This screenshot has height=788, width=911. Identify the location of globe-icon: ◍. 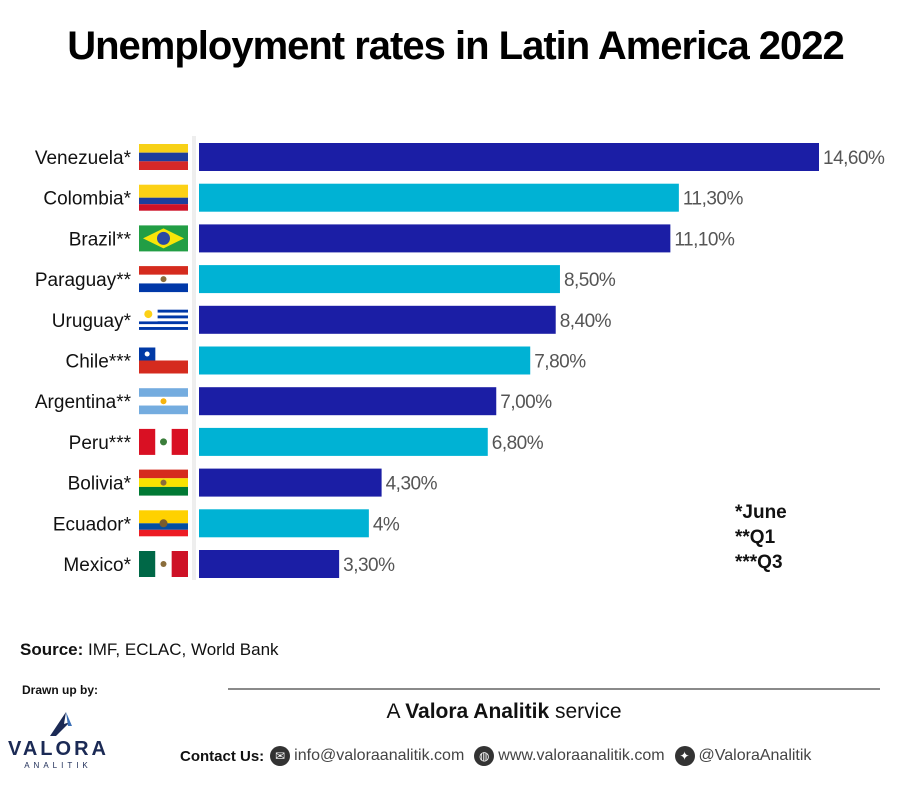
(484, 756).